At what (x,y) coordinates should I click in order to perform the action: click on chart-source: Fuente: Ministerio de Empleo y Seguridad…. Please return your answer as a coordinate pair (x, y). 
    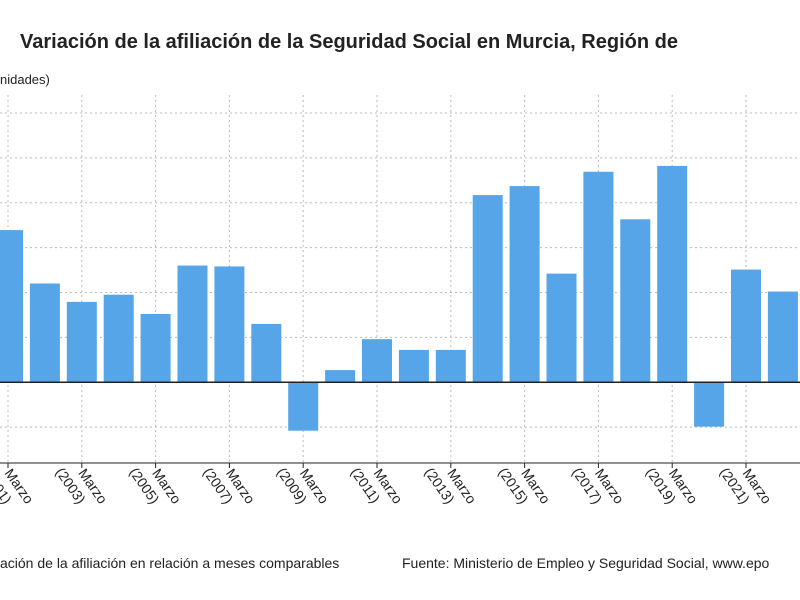
    Looking at the image, I should click on (586, 563).